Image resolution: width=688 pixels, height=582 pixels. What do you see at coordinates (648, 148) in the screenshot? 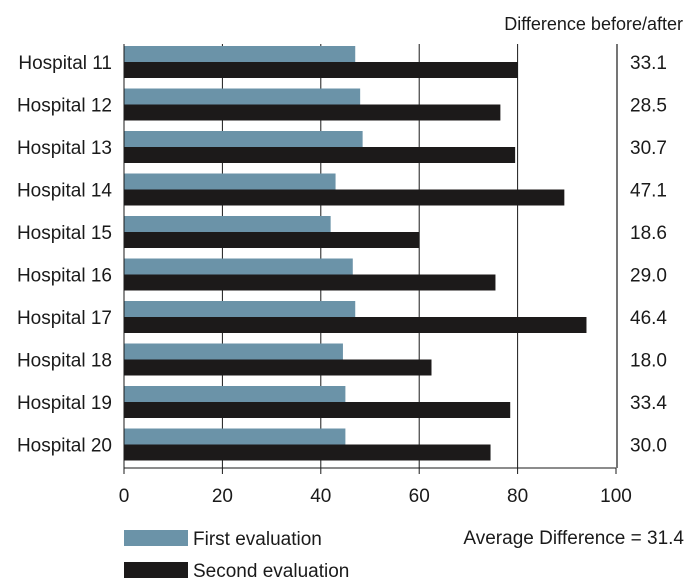
I see `difference-value: 30.7` at bounding box center [648, 148].